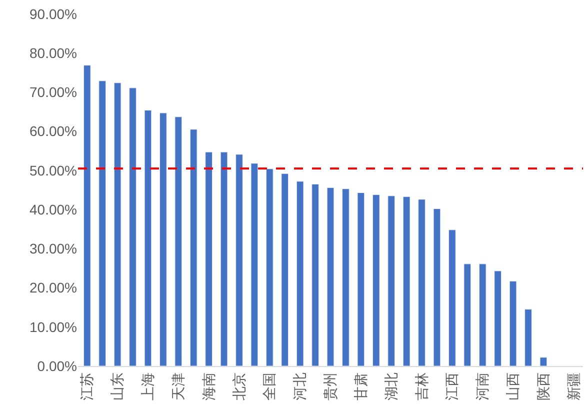  Describe the element at coordinates (421, 386) in the screenshot. I see `x-tick-label: 吉林` at that location.